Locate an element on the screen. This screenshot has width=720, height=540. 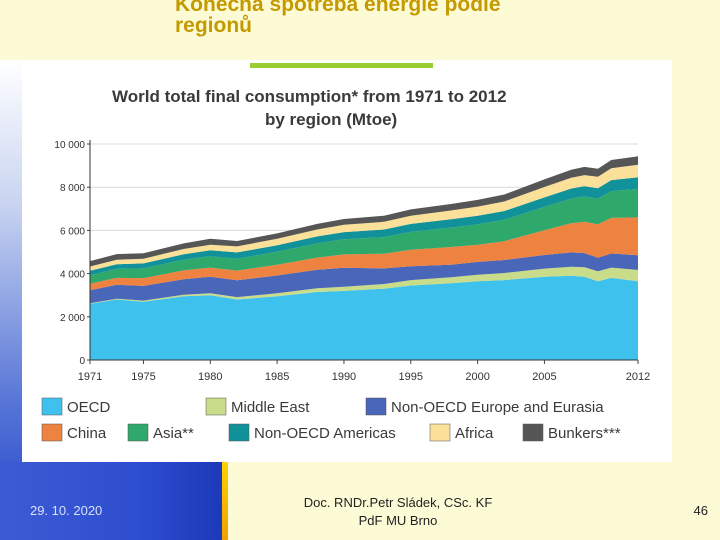
x-tick-label: 1975 is located at coordinates (143, 377).